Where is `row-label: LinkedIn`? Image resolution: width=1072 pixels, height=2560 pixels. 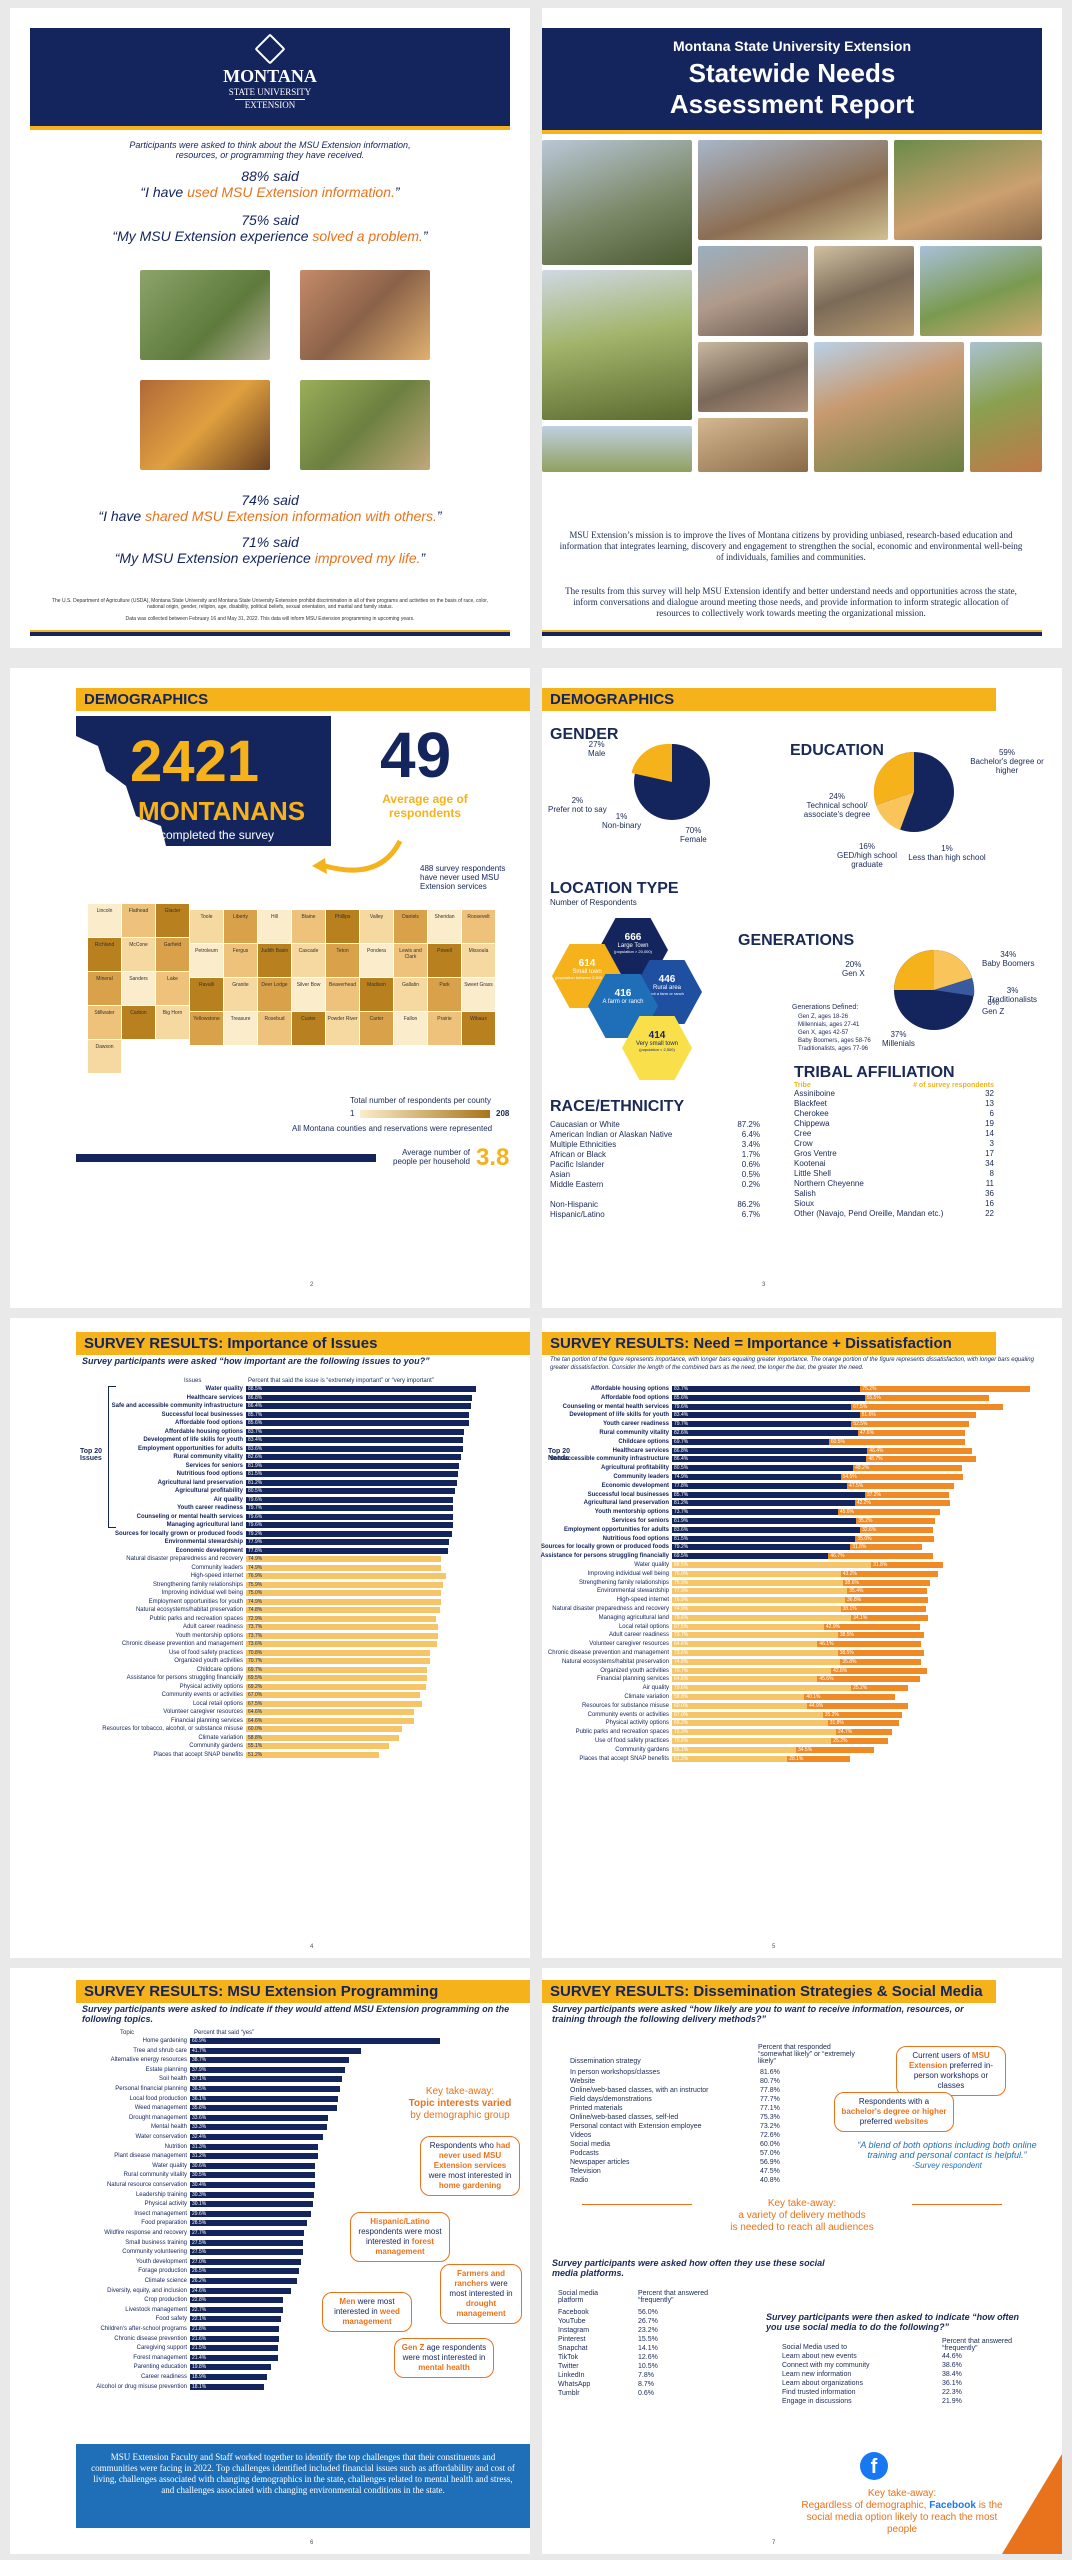 row-label: LinkedIn is located at coordinates (571, 2375).